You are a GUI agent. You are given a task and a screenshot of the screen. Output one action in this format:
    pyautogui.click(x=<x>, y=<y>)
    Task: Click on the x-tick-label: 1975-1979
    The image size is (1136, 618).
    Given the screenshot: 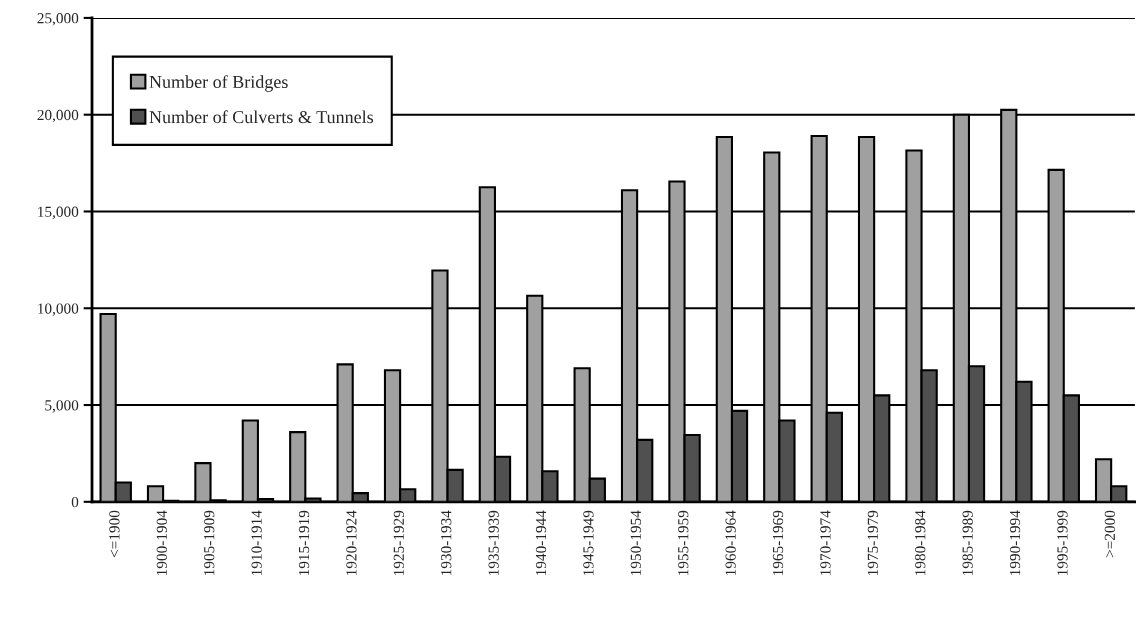 What is the action you would take?
    pyautogui.click(x=872, y=542)
    